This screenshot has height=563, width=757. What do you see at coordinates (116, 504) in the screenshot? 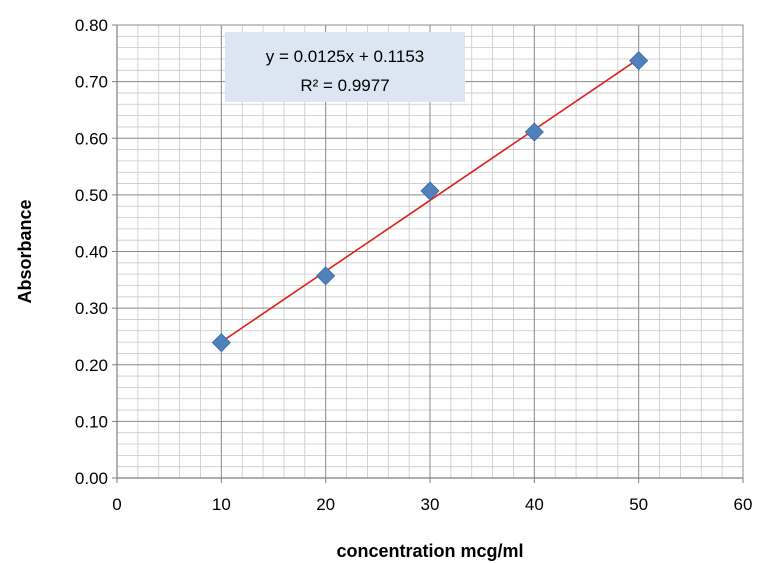
I see `x-tick-label: 0` at bounding box center [116, 504].